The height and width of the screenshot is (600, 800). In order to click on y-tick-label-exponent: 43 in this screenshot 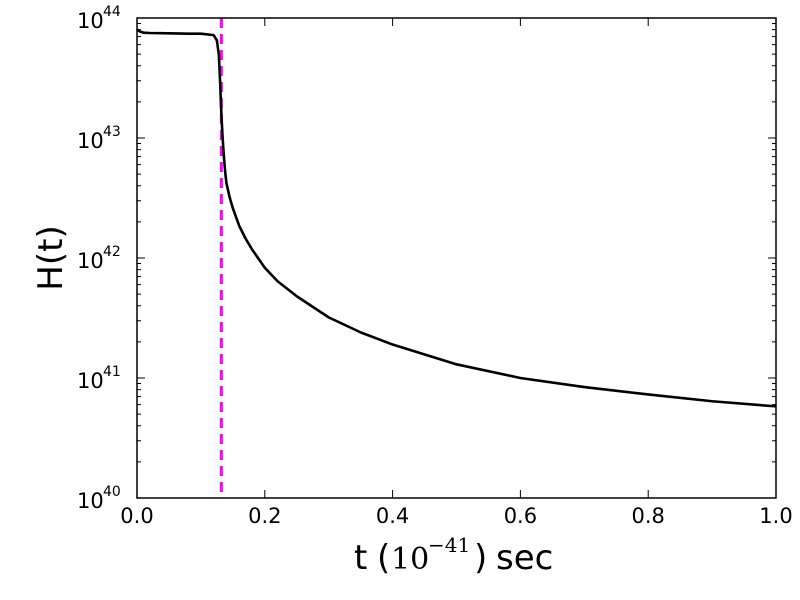, I will do `click(112, 132)`.